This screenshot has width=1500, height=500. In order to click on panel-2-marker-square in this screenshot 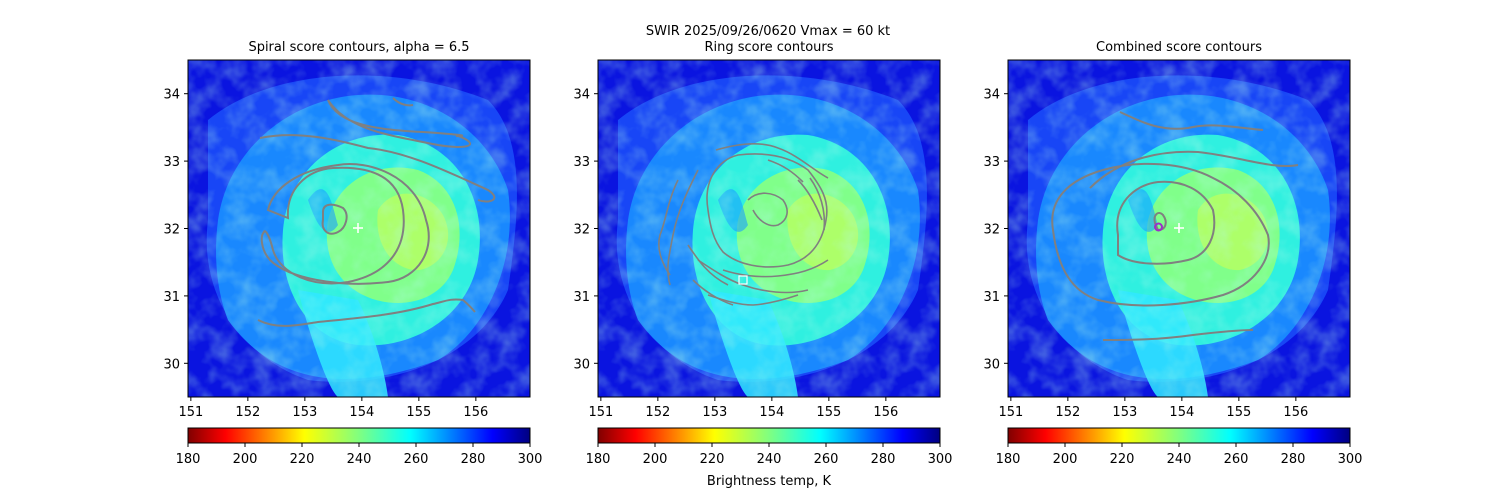, I will do `click(743, 280)`.